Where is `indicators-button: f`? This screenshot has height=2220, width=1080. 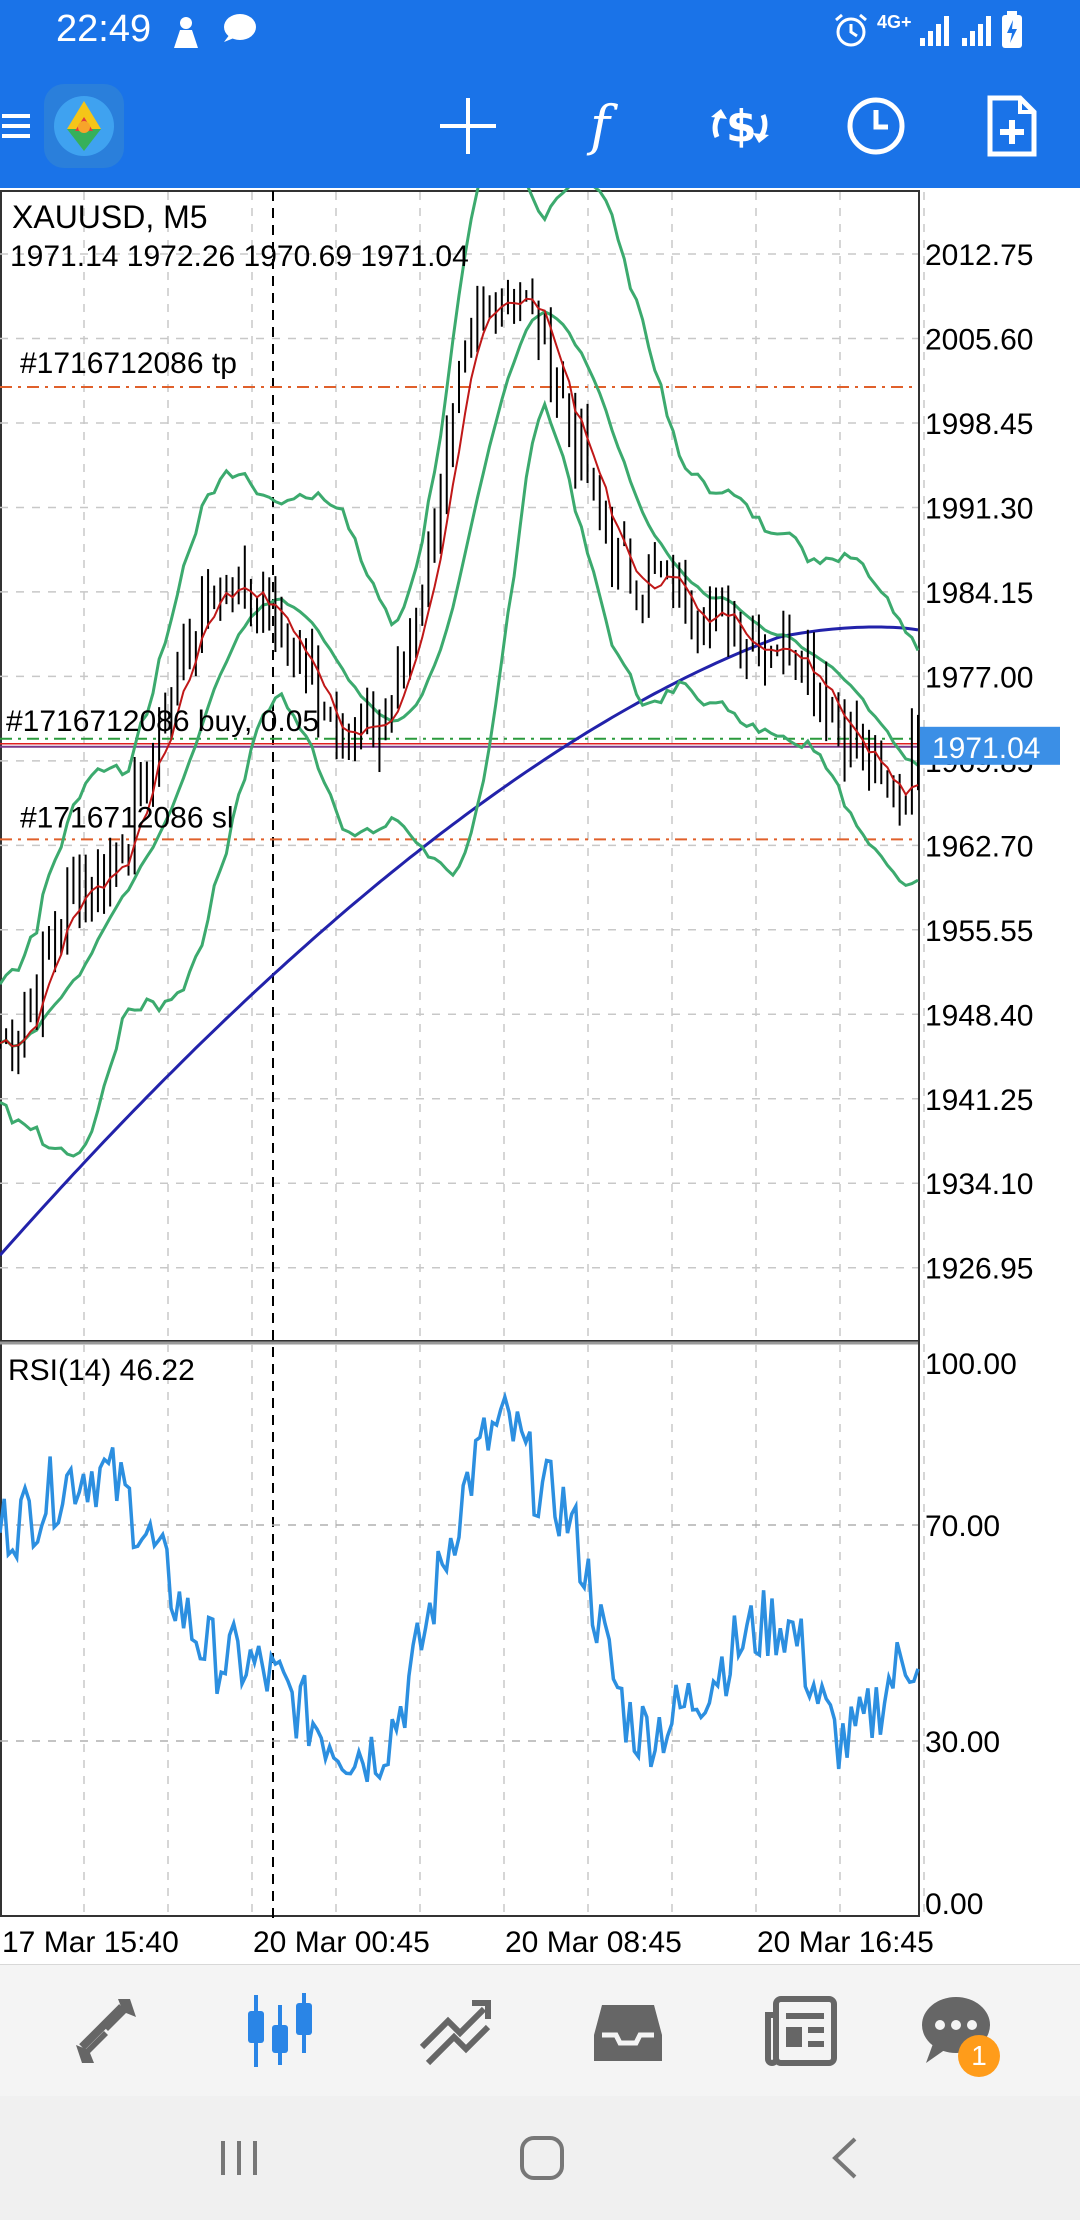 indicators-button: f is located at coordinates (604, 126).